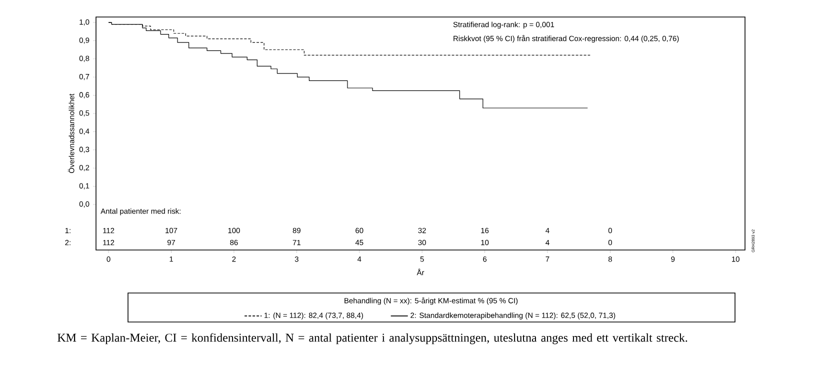  What do you see at coordinates (373, 338) in the screenshot?
I see `text: KM = Kaplan-Meier, CI = konfidensintervall, N = antal patienter i analysuppsättningen, uteslutna anges med ett vertikalt streck.` at bounding box center [373, 338].